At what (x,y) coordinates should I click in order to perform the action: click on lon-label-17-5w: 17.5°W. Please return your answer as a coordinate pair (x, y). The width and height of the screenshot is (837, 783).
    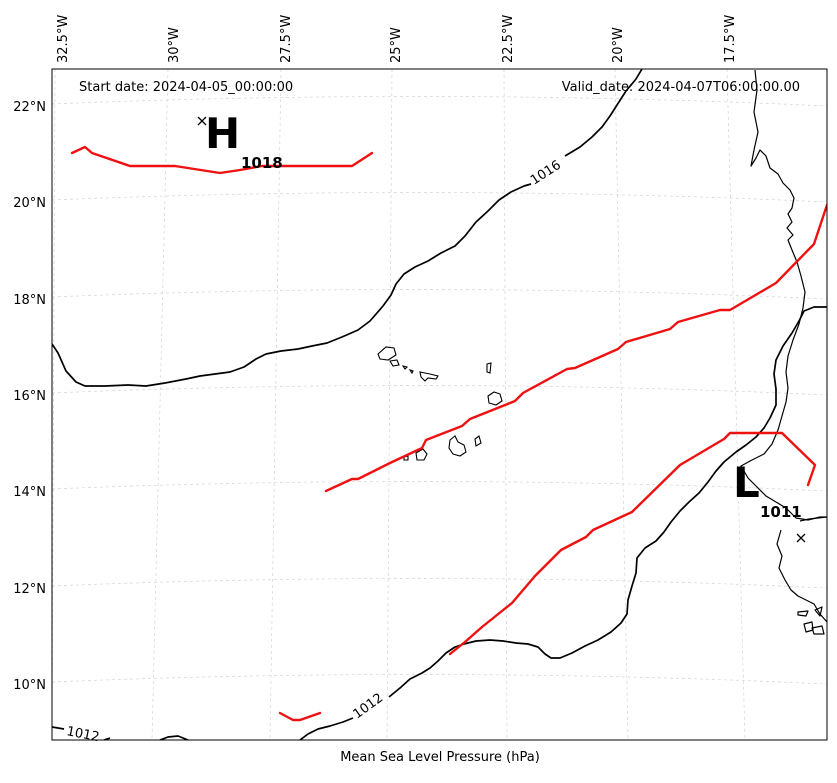
    Looking at the image, I should click on (730, 39).